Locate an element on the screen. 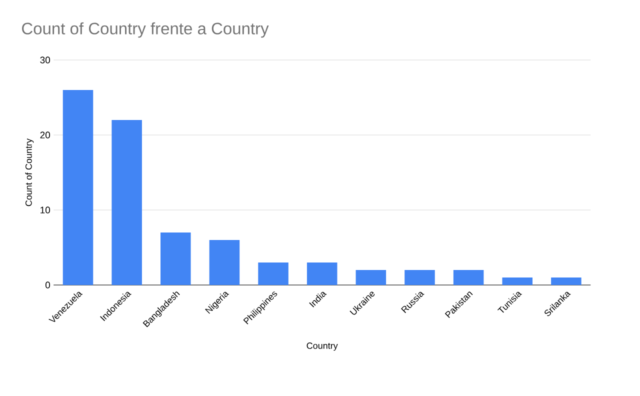 The height and width of the screenshot is (396, 640). y-tick-label: 0 is located at coordinates (47, 285).